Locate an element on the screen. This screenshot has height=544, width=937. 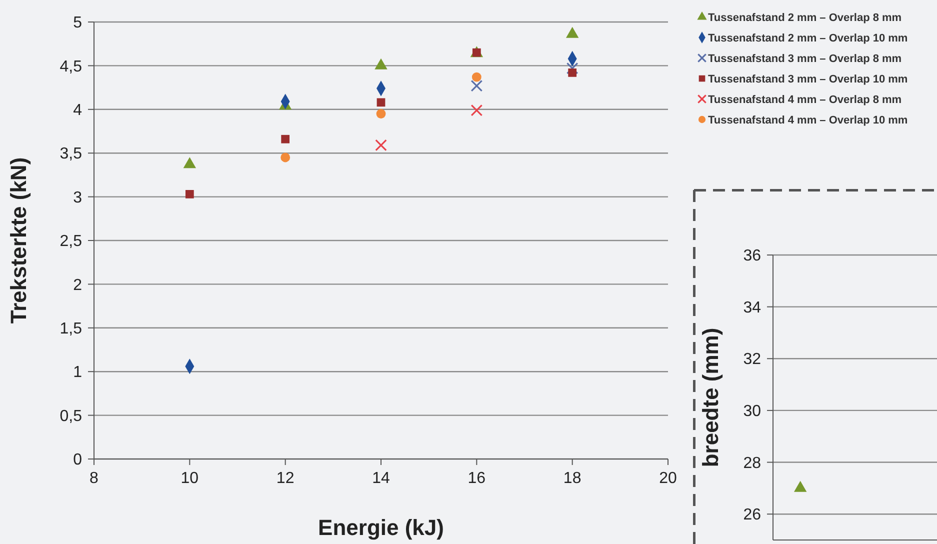
y-tick-label: 2 is located at coordinates (77, 285).